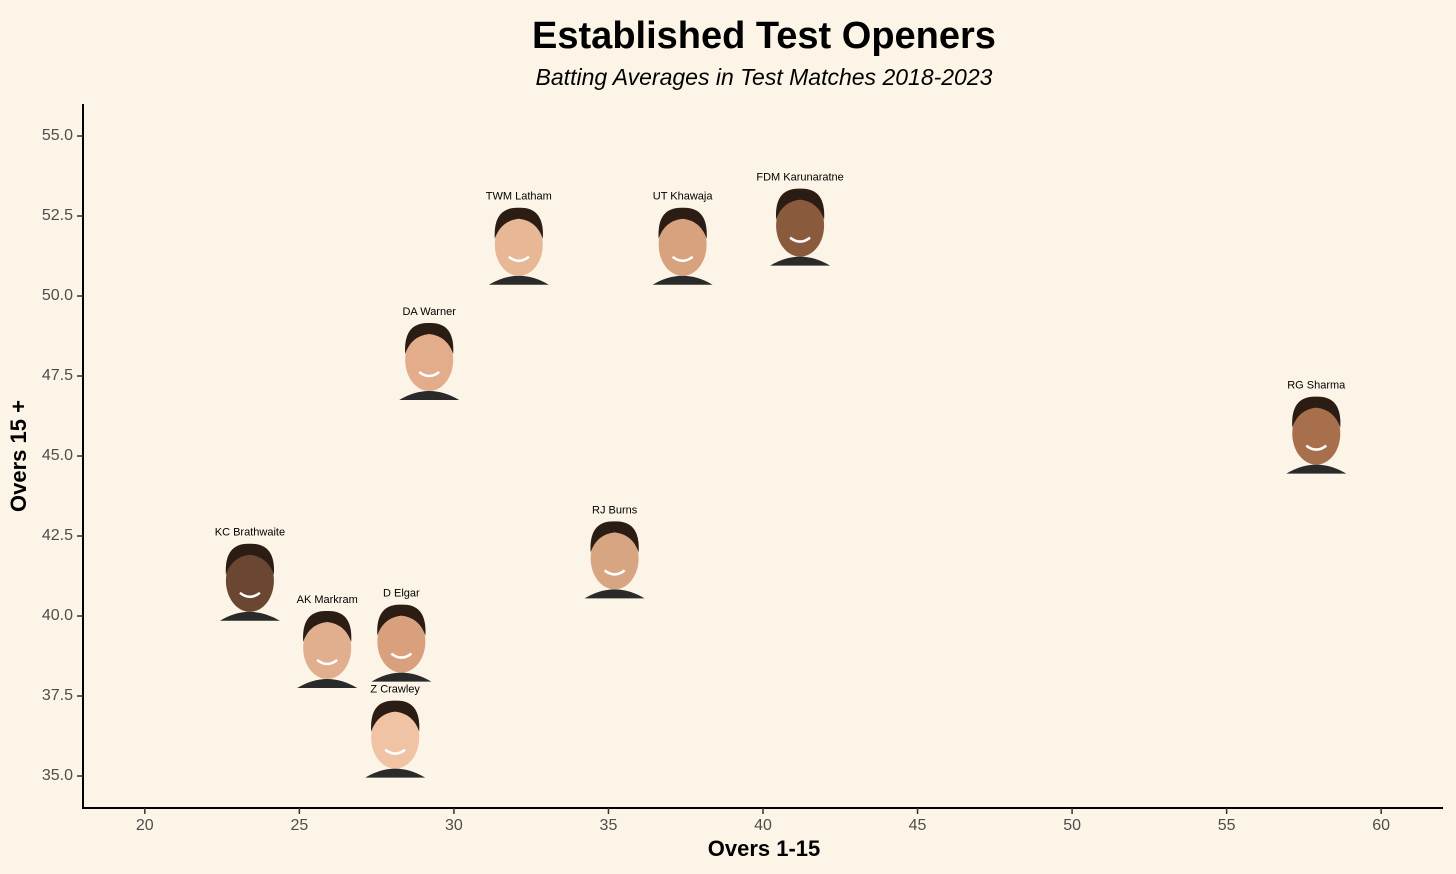 This screenshot has height=874, width=1456. Describe the element at coordinates (683, 197) in the screenshot. I see `point-label: UT Khawaja` at that location.